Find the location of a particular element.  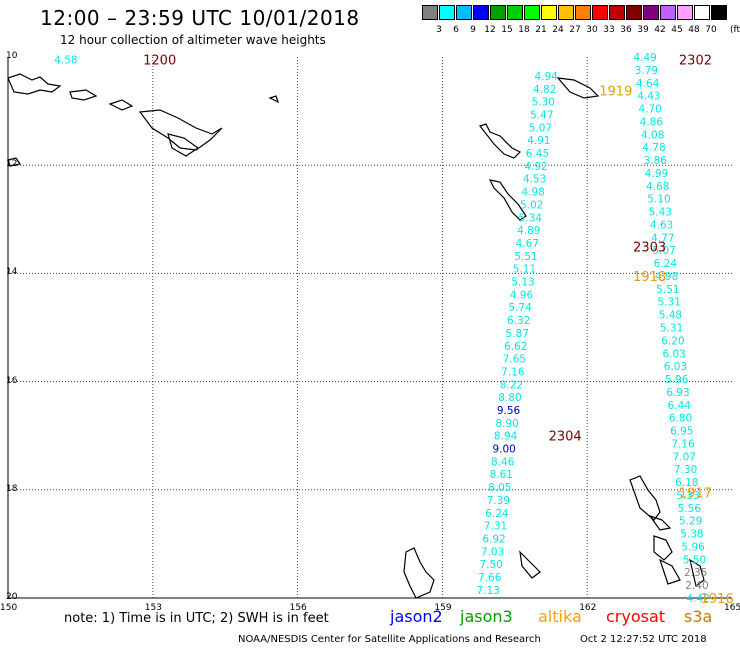

island-new-guinea-tip is located at coordinates (34, 84).